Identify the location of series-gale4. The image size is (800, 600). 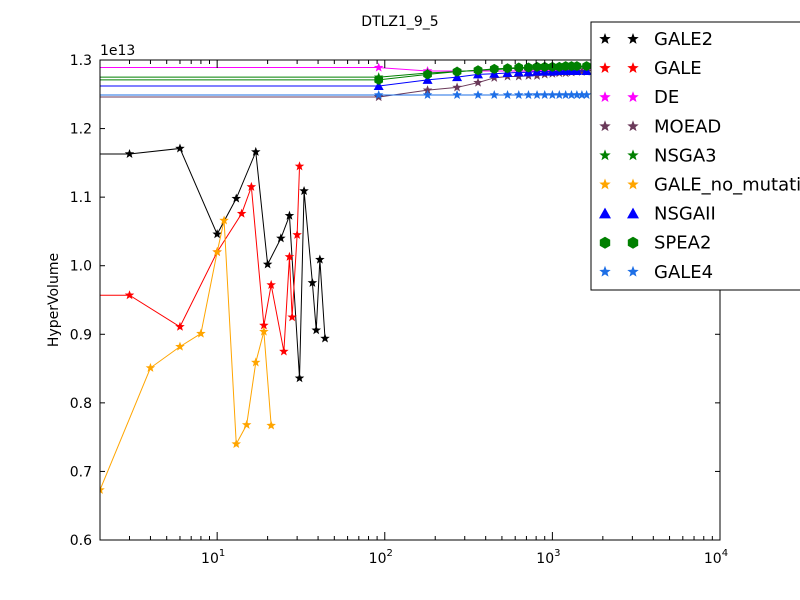
(346, 94).